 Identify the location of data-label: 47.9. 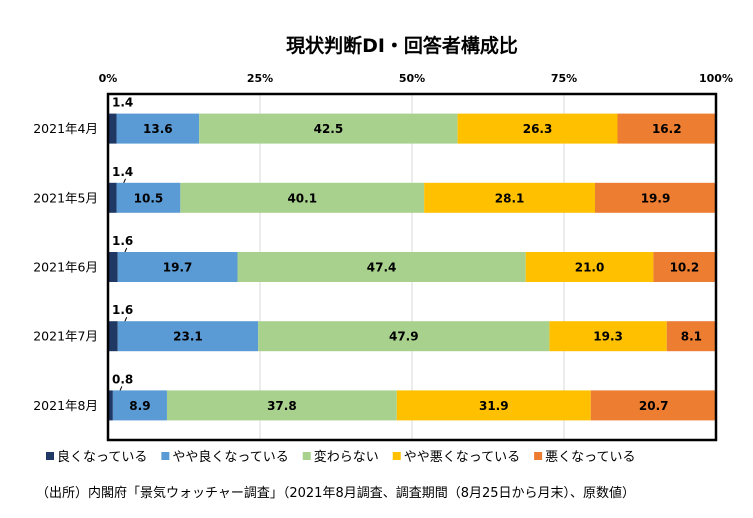
(404, 337).